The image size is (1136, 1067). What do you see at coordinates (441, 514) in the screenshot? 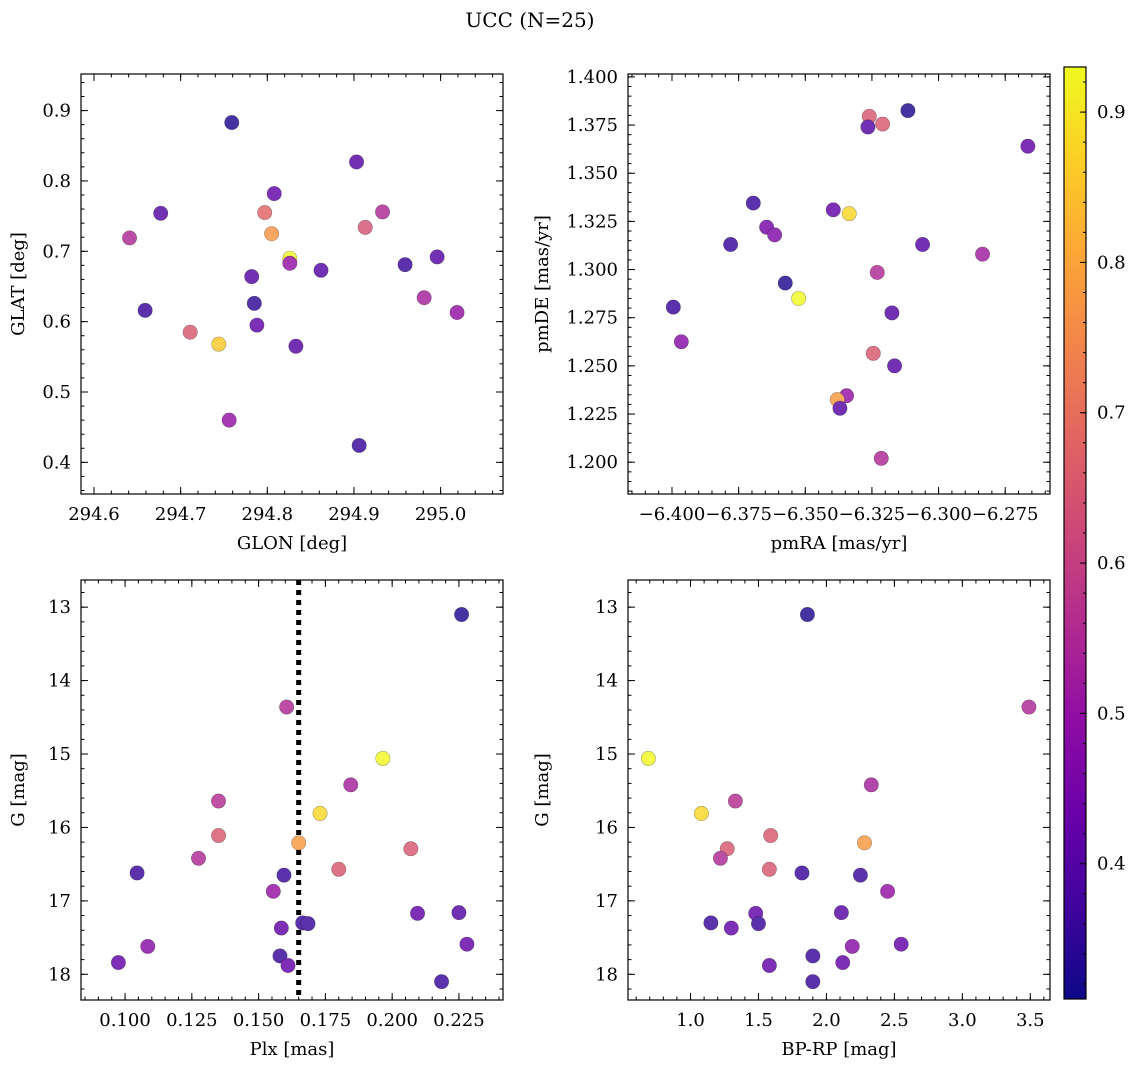
I see `x-tick-label: 295.0` at bounding box center [441, 514].